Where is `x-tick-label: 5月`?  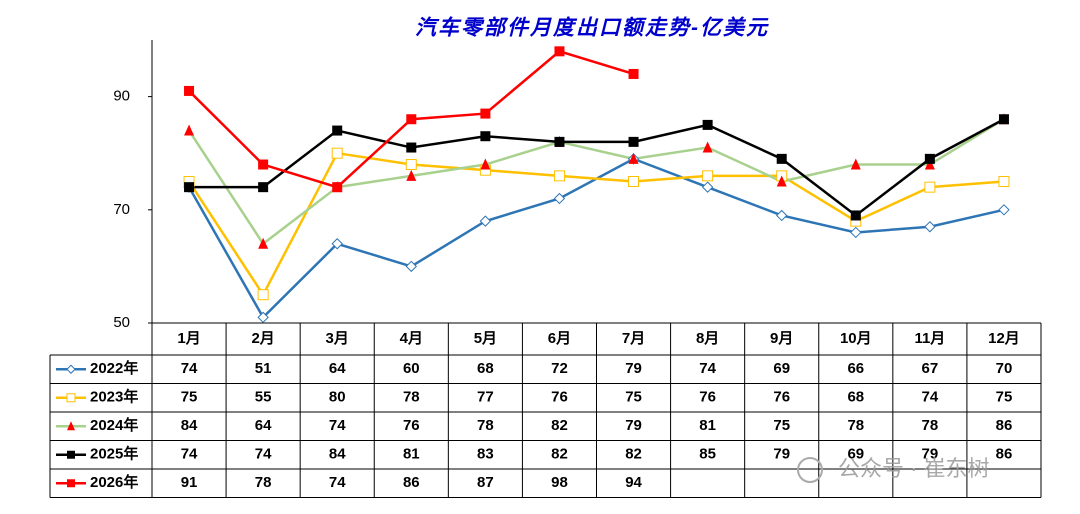 x-tick-label: 5月 is located at coordinates (485, 338).